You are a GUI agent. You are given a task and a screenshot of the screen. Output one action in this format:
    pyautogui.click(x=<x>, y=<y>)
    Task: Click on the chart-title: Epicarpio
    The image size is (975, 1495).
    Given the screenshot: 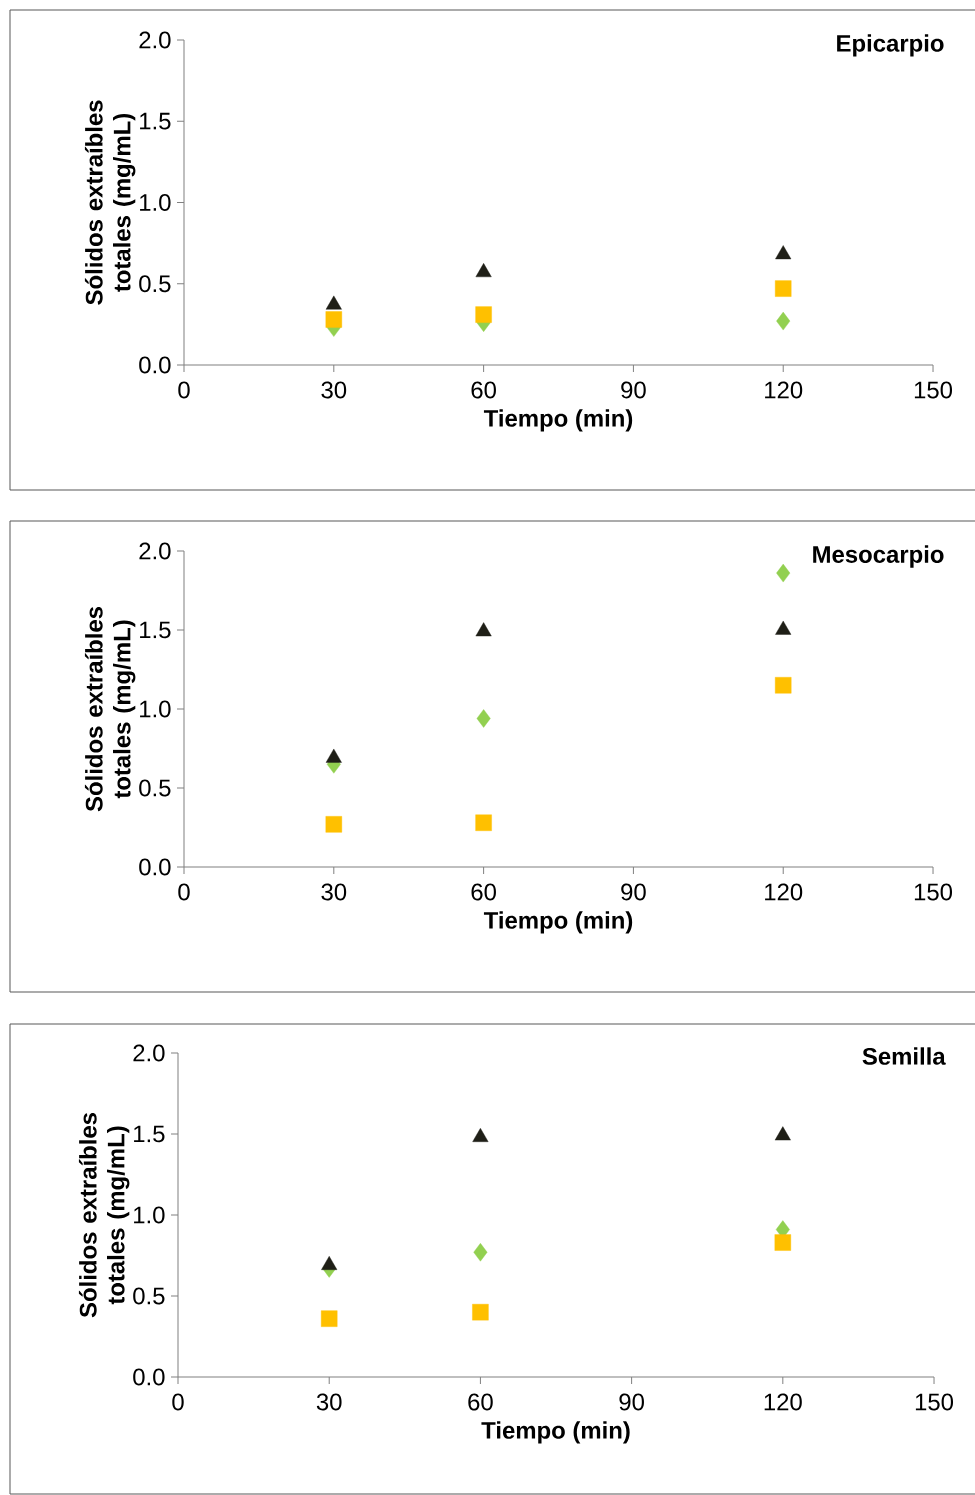 What is the action you would take?
    pyautogui.click(x=890, y=45)
    